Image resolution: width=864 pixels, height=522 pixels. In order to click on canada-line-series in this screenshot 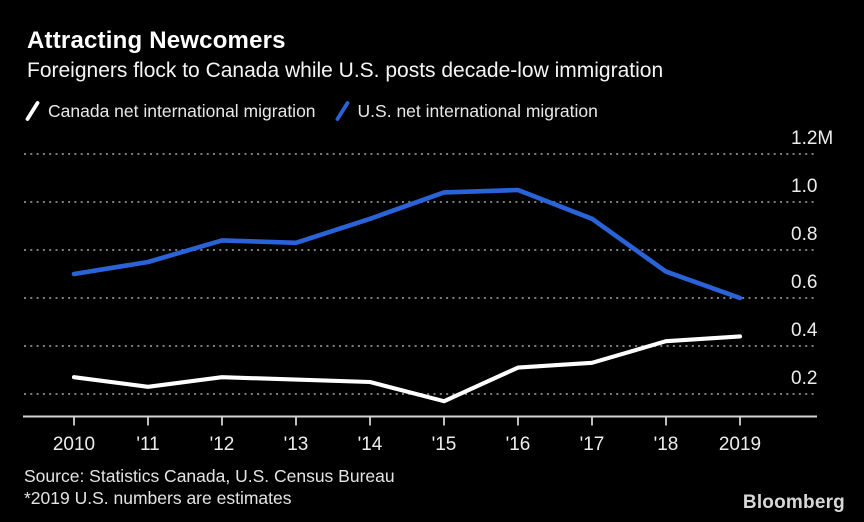, I will do `click(407, 369)`.